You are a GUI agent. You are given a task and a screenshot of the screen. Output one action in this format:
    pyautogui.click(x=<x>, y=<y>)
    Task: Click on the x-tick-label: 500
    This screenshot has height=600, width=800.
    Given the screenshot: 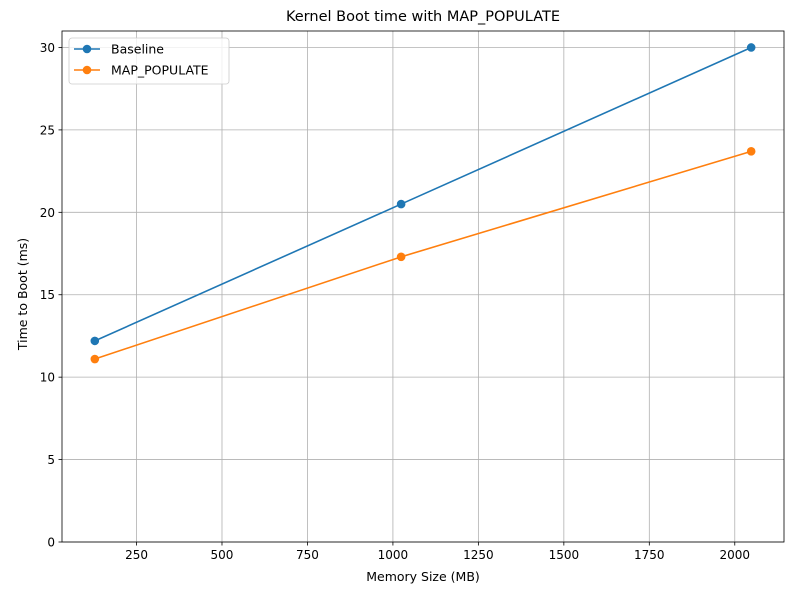 What is the action you would take?
    pyautogui.click(x=222, y=555)
    